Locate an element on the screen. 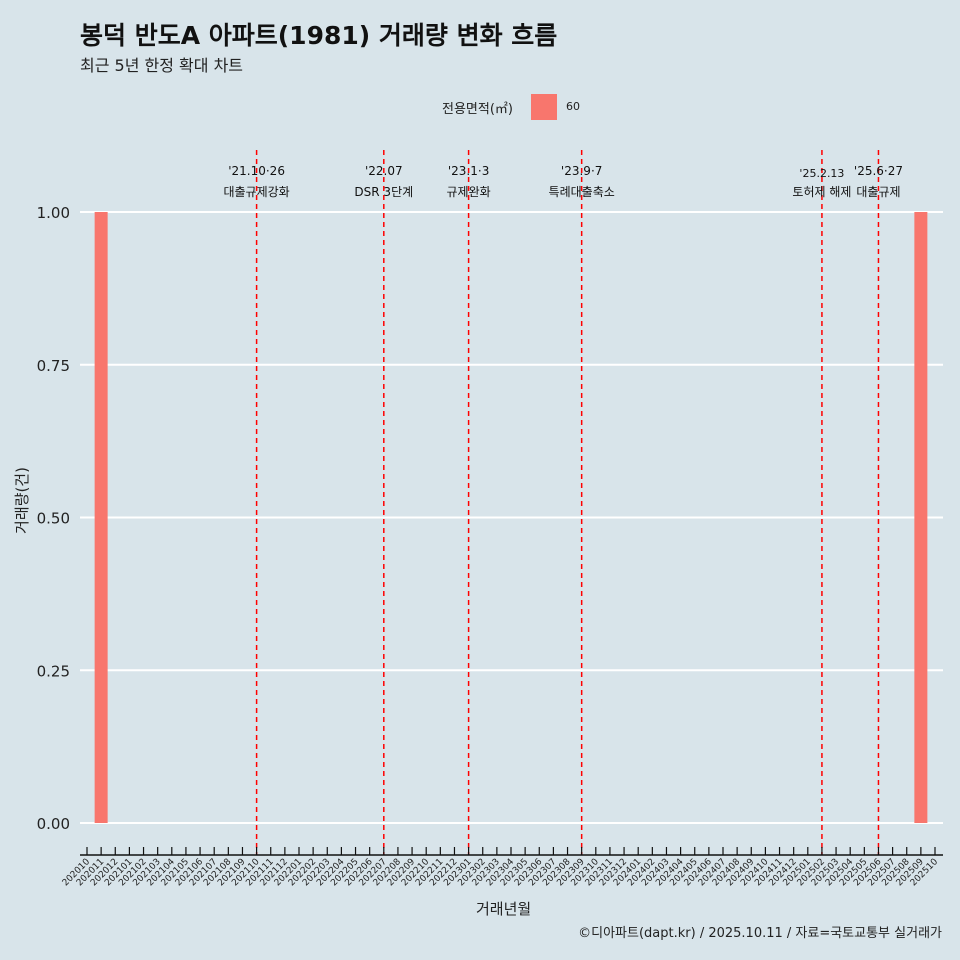 The width and height of the screenshot is (960, 960). y-tick-label: 0.75 is located at coordinates (53, 366).